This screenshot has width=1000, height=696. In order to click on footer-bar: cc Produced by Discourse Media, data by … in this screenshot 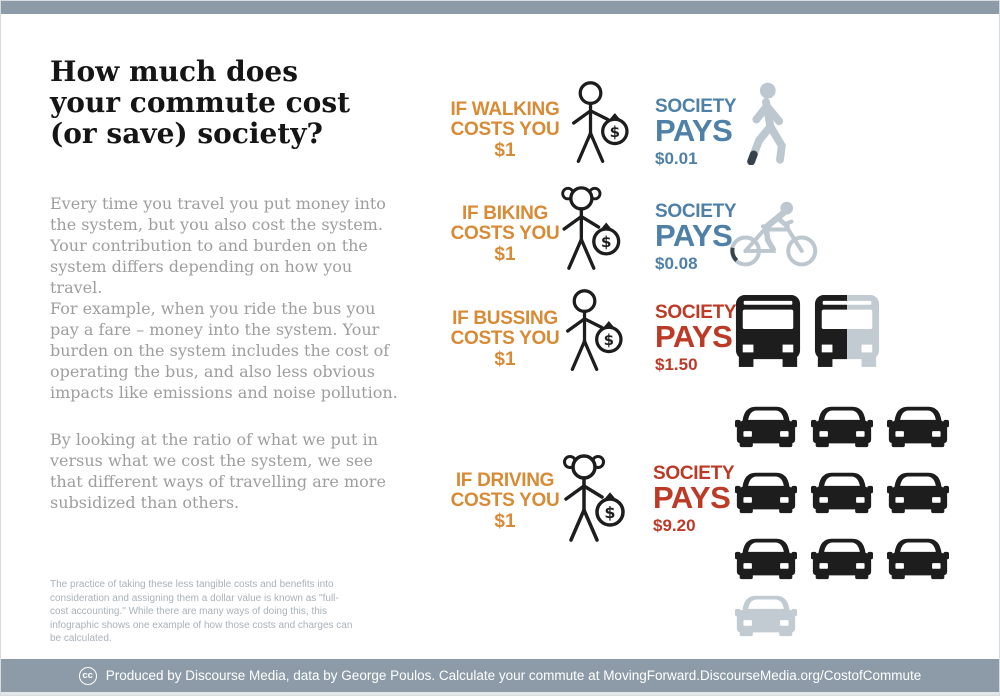, I will do `click(500, 675)`.